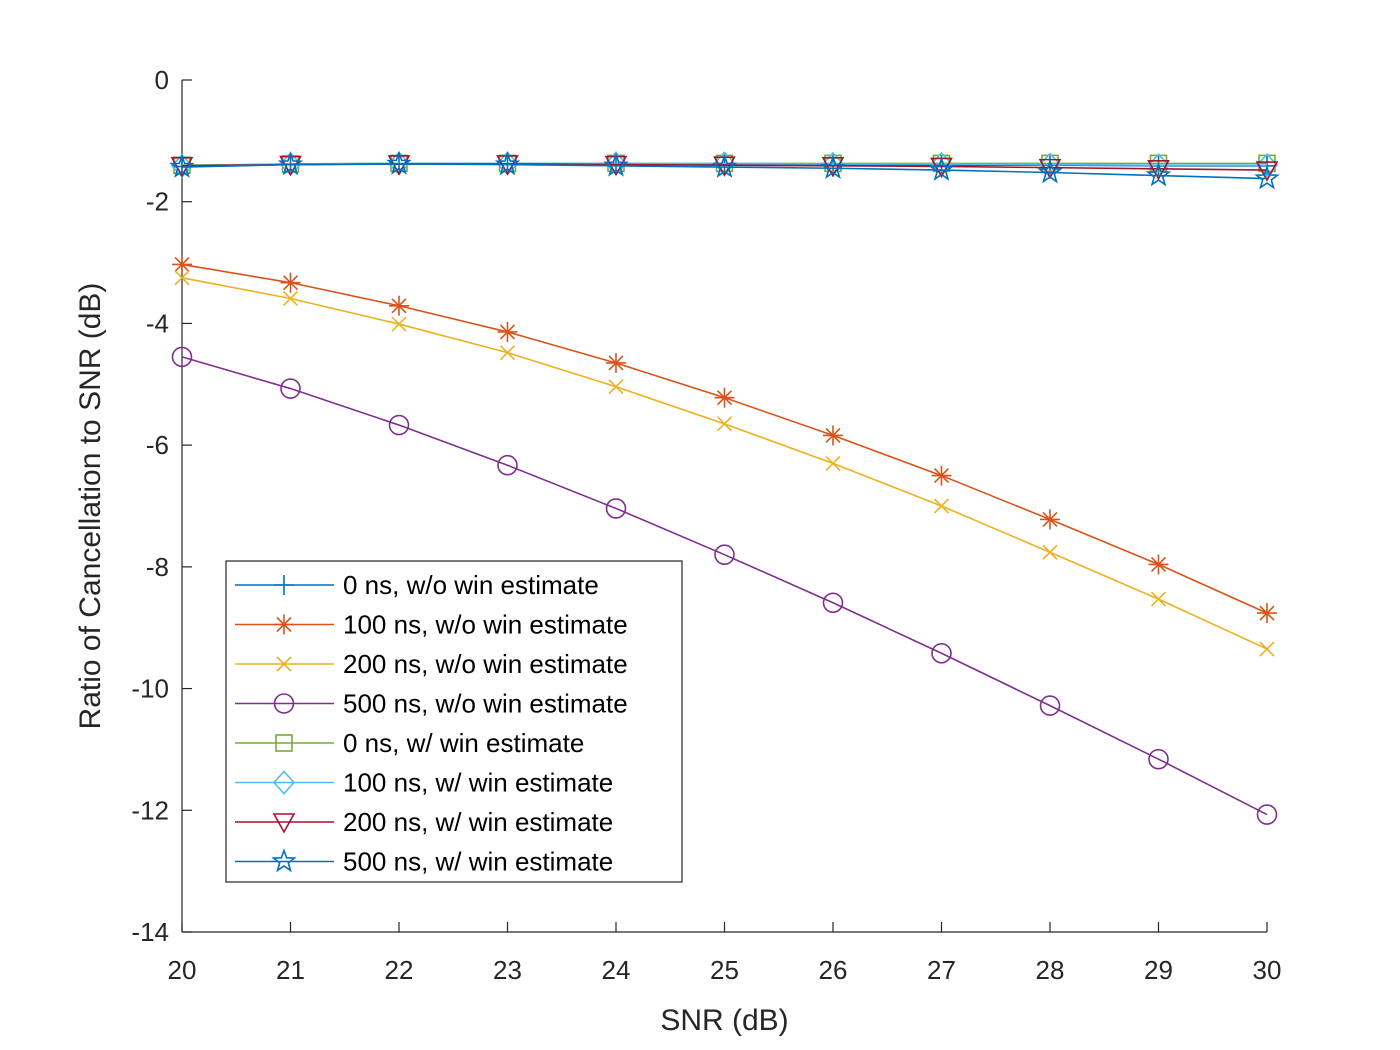  I want to click on series-line, so click(724, 171).